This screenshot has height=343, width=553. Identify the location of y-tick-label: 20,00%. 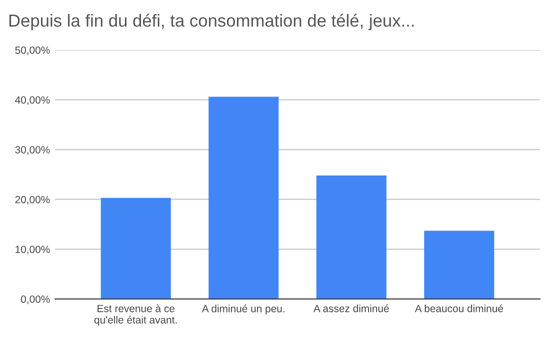
(32, 200).